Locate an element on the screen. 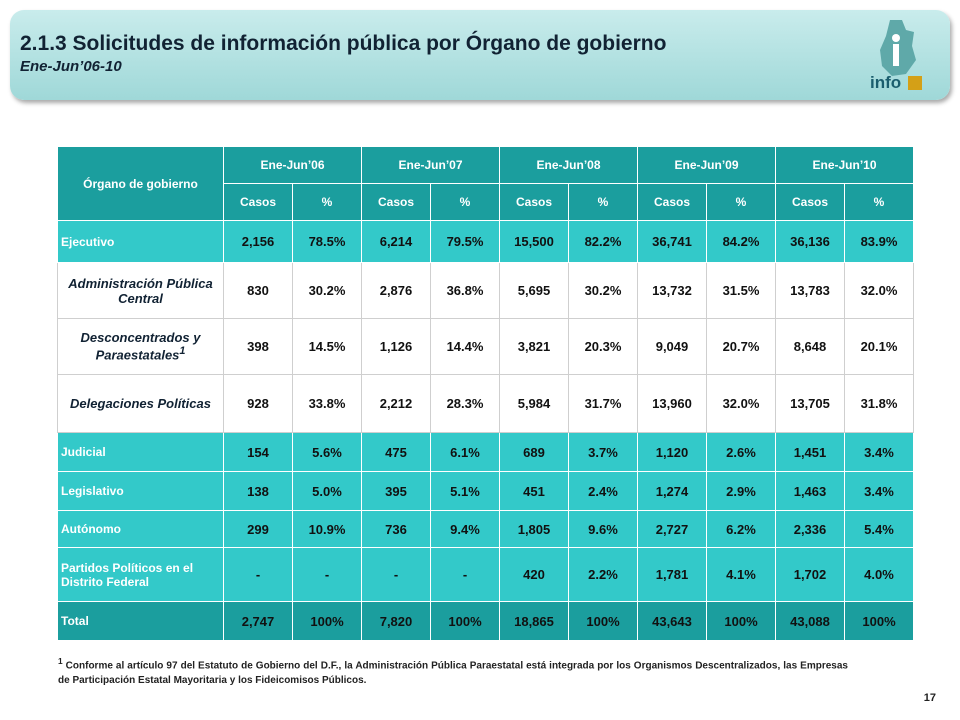  cell: 395 is located at coordinates (396, 491).